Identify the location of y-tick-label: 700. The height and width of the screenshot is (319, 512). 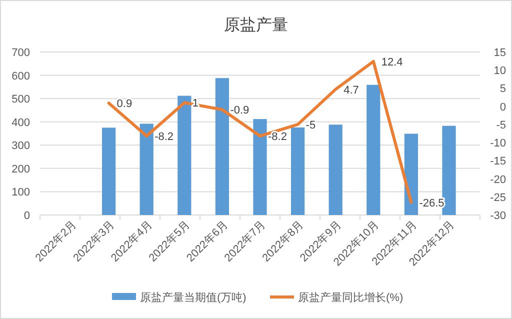
(21, 53).